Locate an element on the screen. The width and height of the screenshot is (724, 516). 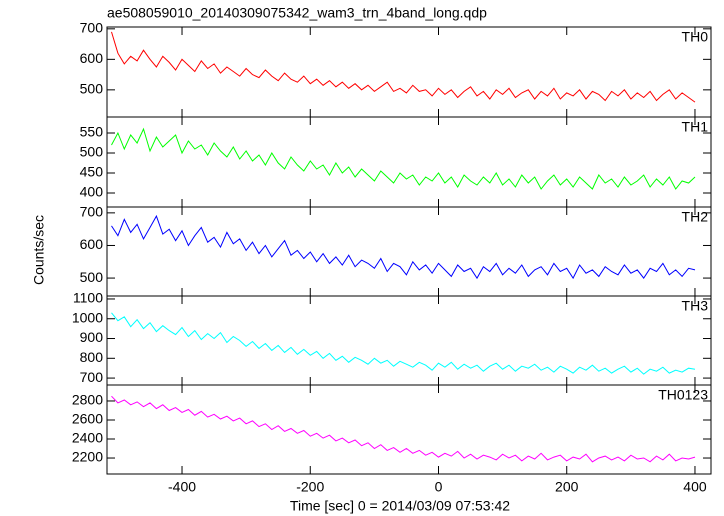
y-tick-label: 450 is located at coordinates (92, 172).